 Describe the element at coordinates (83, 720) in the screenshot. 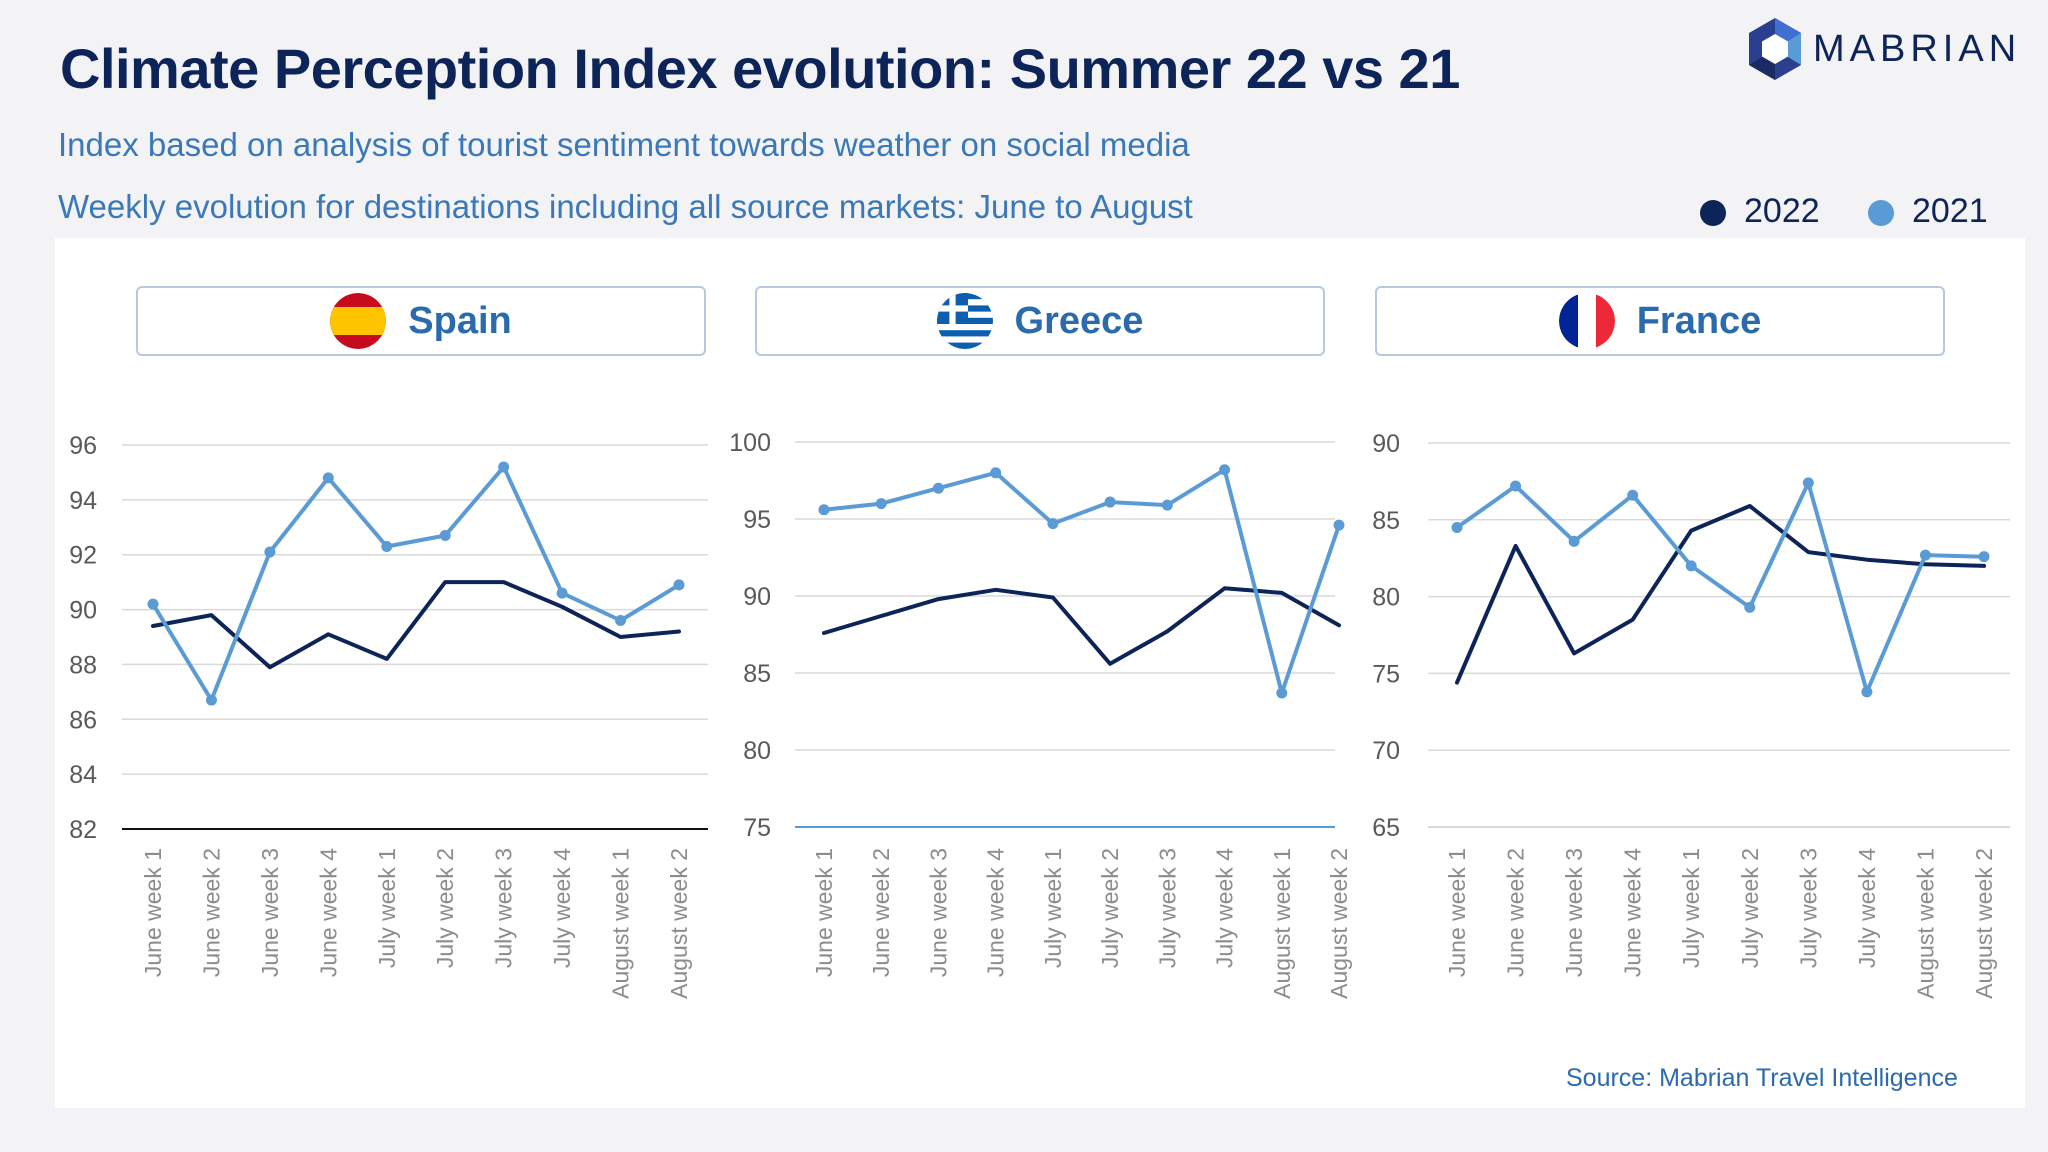

I see `y-tick-label: 86` at that location.